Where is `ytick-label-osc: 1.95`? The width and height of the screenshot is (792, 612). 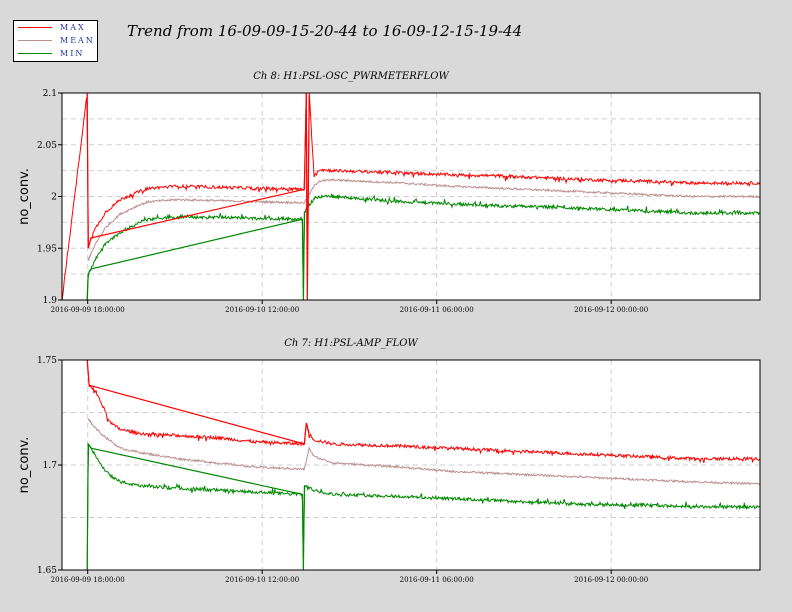 ytick-label-osc: 1.95 is located at coordinates (47, 249).